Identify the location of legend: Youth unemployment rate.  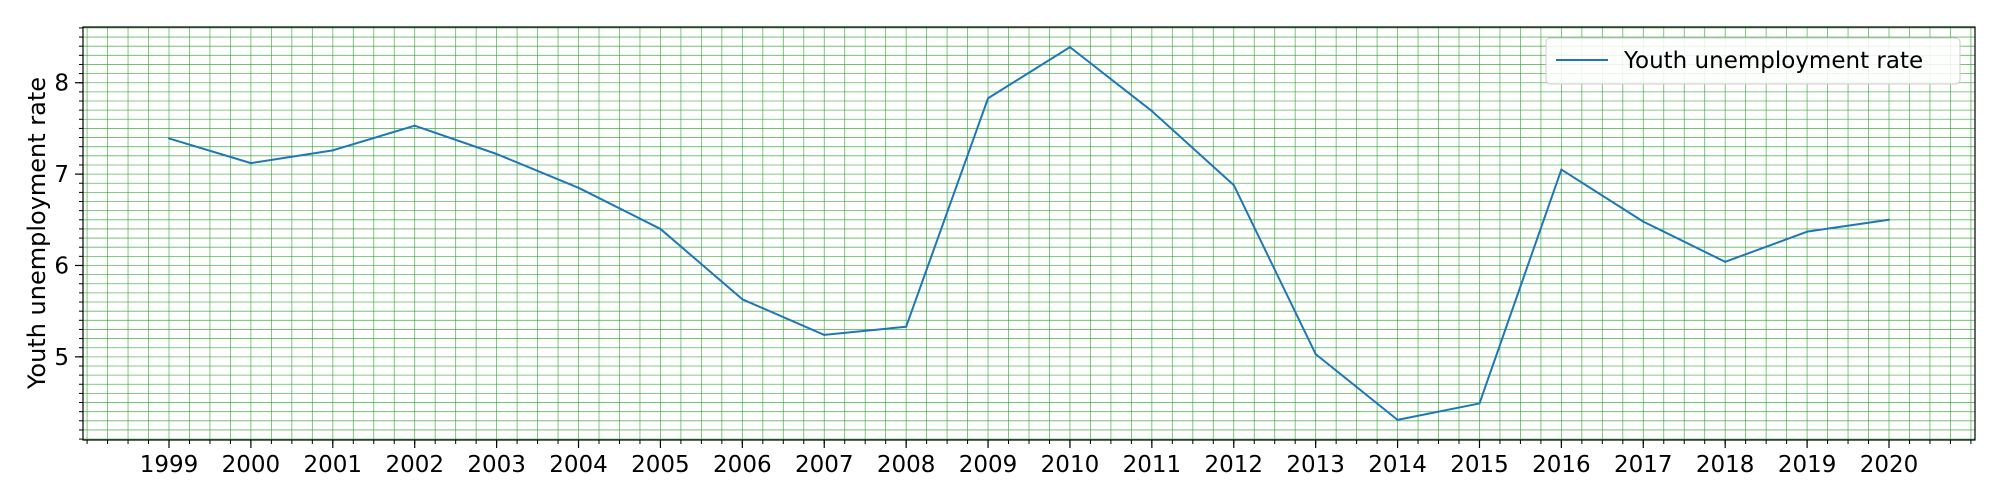
(1753, 61).